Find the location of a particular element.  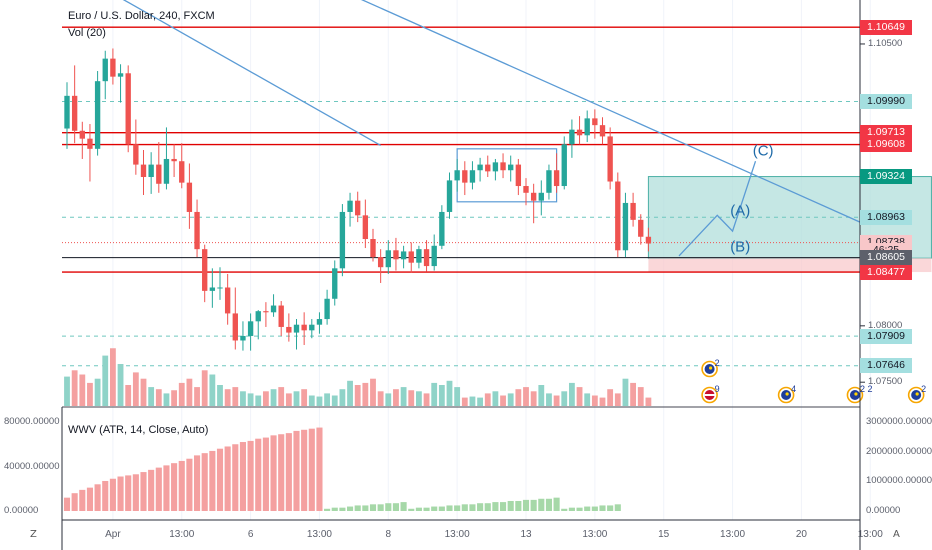

price-tag: 1.08963 is located at coordinates (886, 217).